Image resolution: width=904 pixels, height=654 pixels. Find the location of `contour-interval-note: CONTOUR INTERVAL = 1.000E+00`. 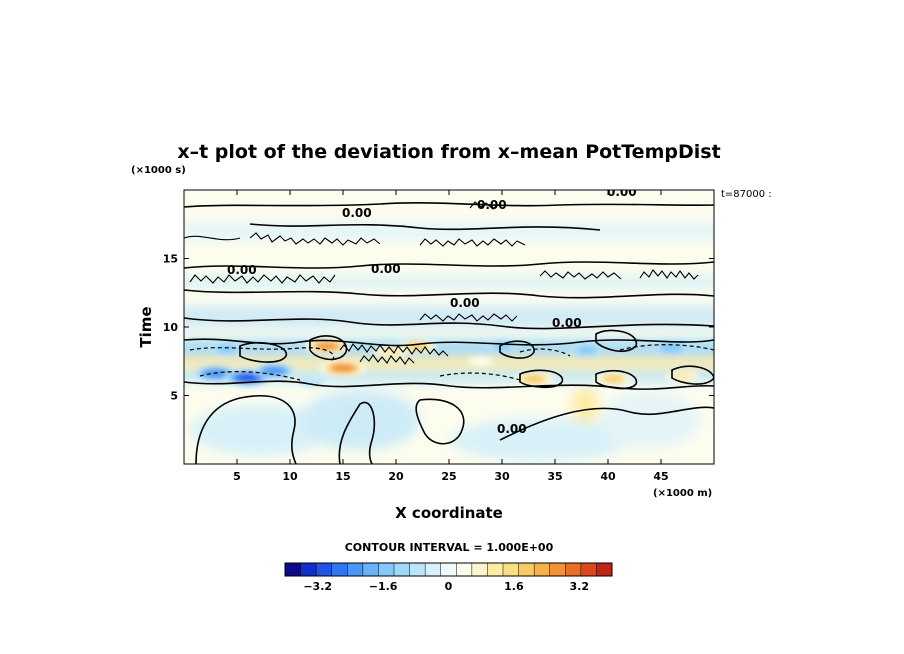

contour-interval-note: CONTOUR INTERVAL = 1.000E+00 is located at coordinates (449, 547).